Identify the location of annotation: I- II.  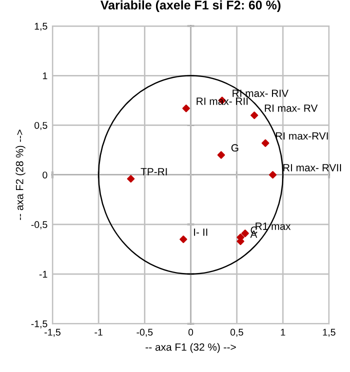
(201, 232).